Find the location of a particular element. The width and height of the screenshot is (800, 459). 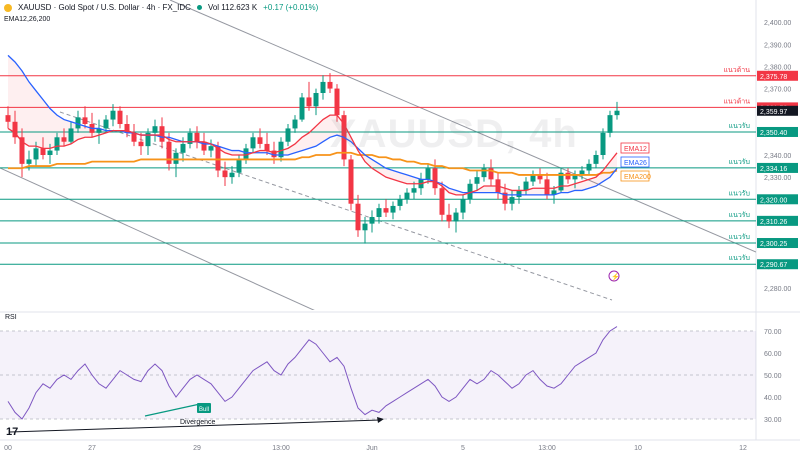

ema12-line is located at coordinates (312, 155).